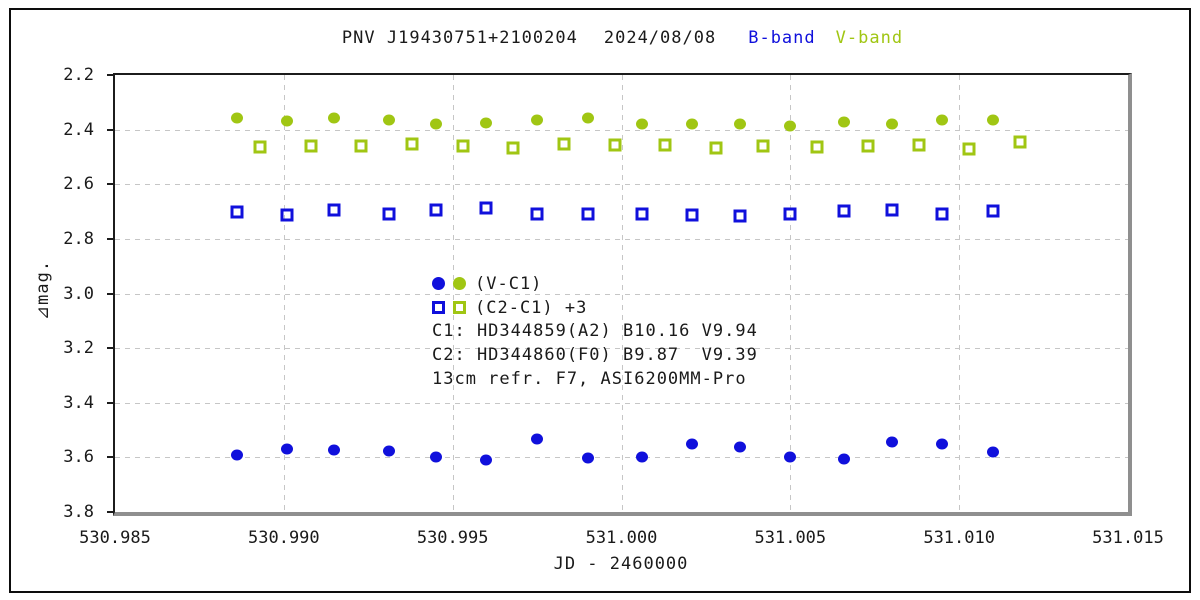 This screenshot has height=600, width=1200. I want to click on x-tick-label: 531.010, so click(959, 538).